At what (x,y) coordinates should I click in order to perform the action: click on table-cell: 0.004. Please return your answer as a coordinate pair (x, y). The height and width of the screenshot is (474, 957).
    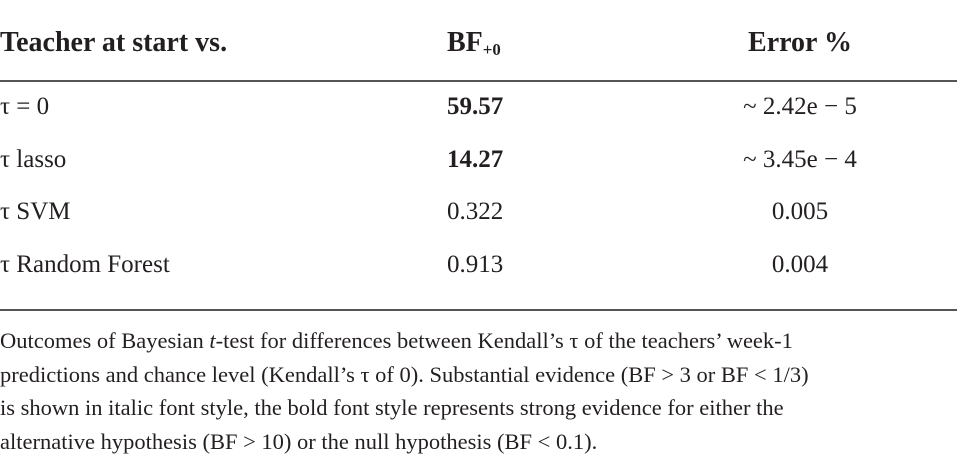
    Looking at the image, I should click on (800, 264).